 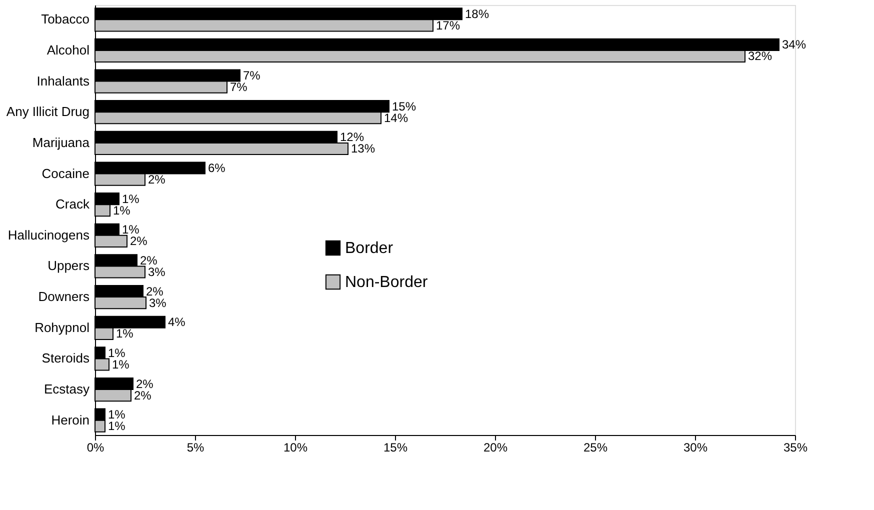 I want to click on x-tick-label: 30%, so click(x=695, y=447).